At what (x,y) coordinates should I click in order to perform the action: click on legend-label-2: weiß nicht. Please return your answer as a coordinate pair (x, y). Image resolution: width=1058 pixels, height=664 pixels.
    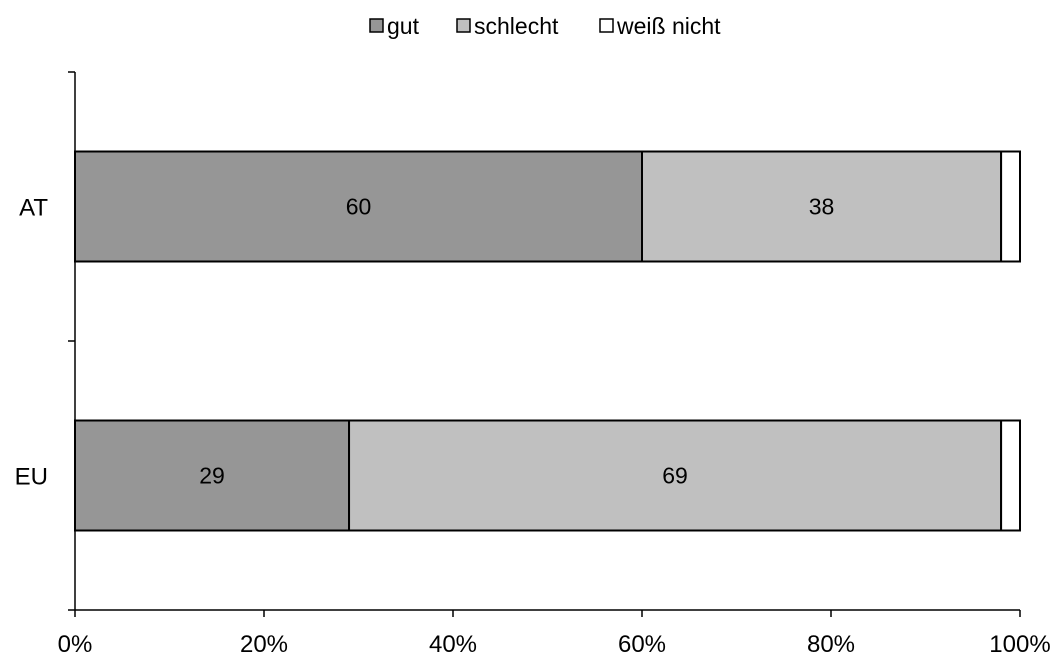
    Looking at the image, I should click on (668, 26).